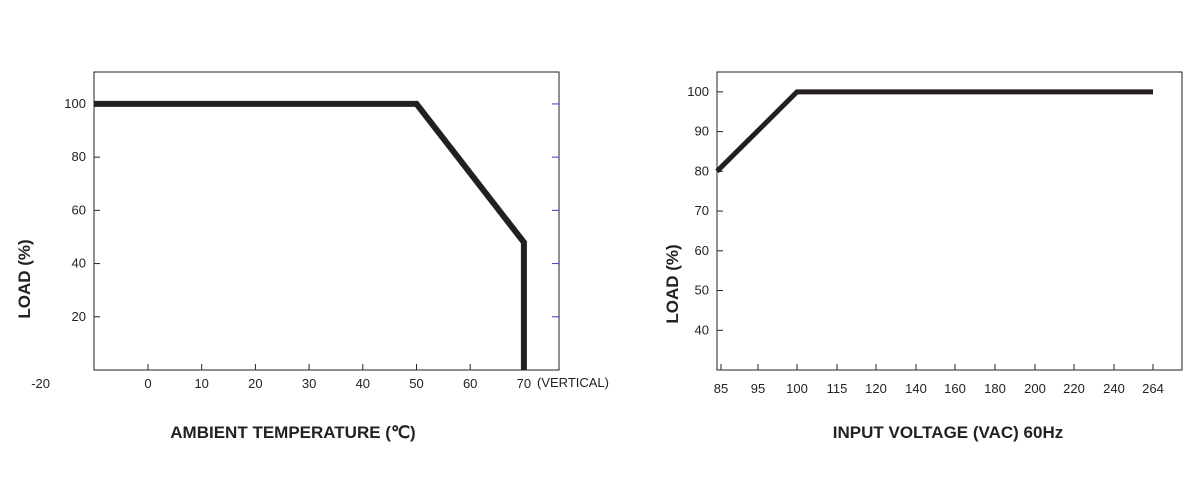  I want to click on x-tick-label: 240, so click(1114, 388).